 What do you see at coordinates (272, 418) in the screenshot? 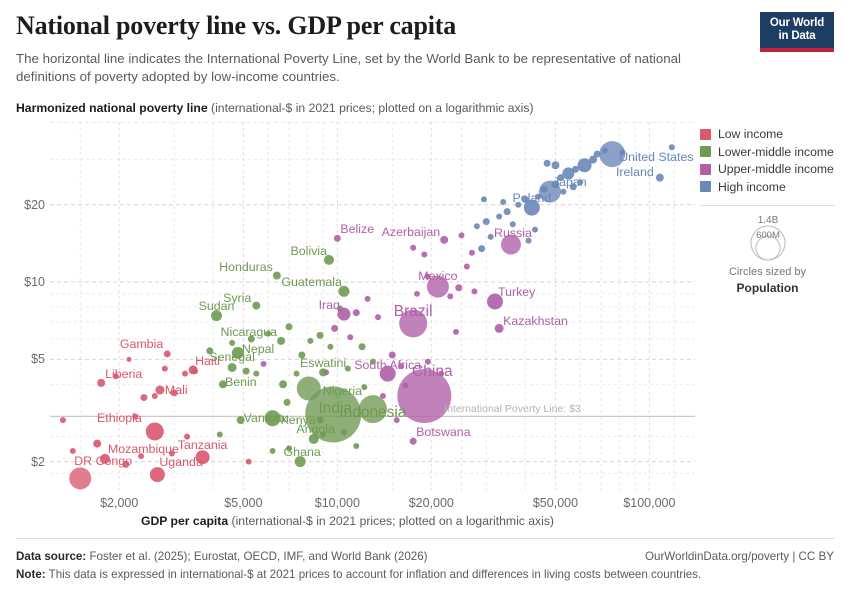
I see `data-point-kenya` at bounding box center [272, 418].